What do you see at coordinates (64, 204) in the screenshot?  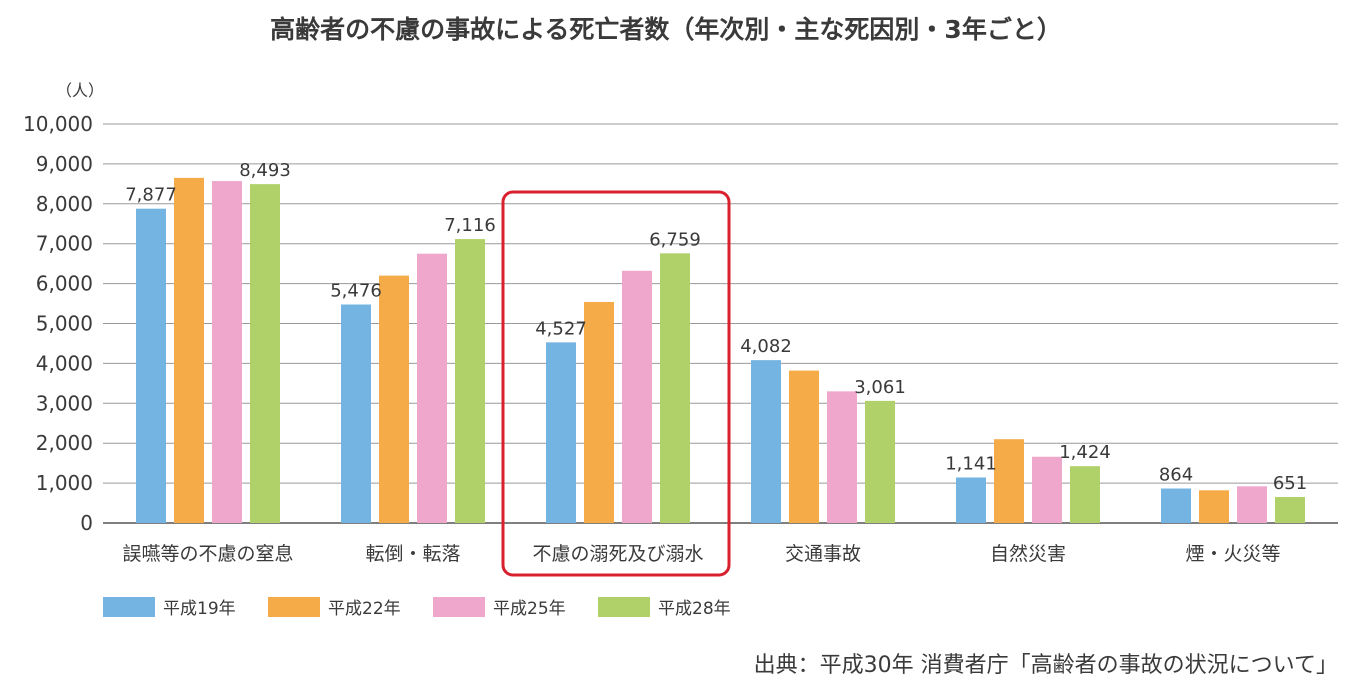 I see `y-tick-label: 8,000` at bounding box center [64, 204].